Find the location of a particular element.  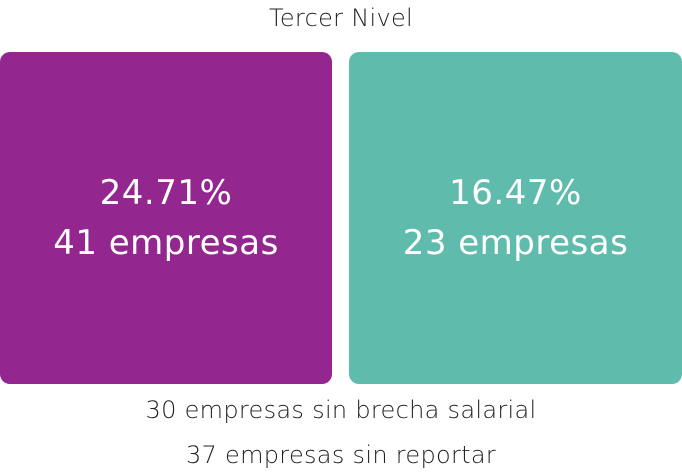

stat-company-count: 23 empresas is located at coordinates (515, 243).